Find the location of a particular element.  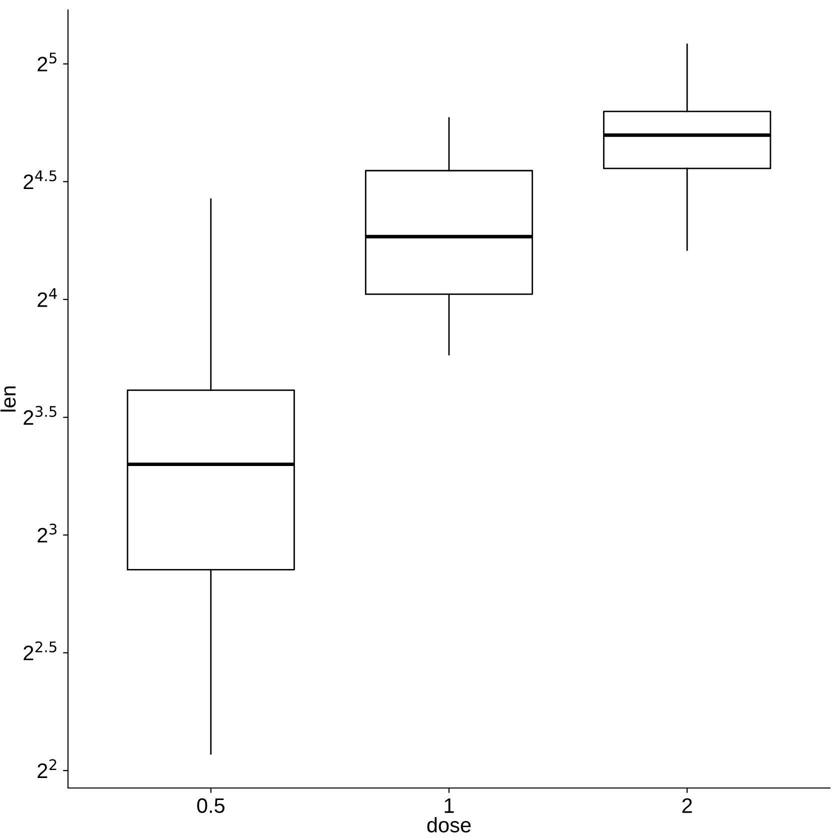

y-axis-title: len is located at coordinates (8, 399).